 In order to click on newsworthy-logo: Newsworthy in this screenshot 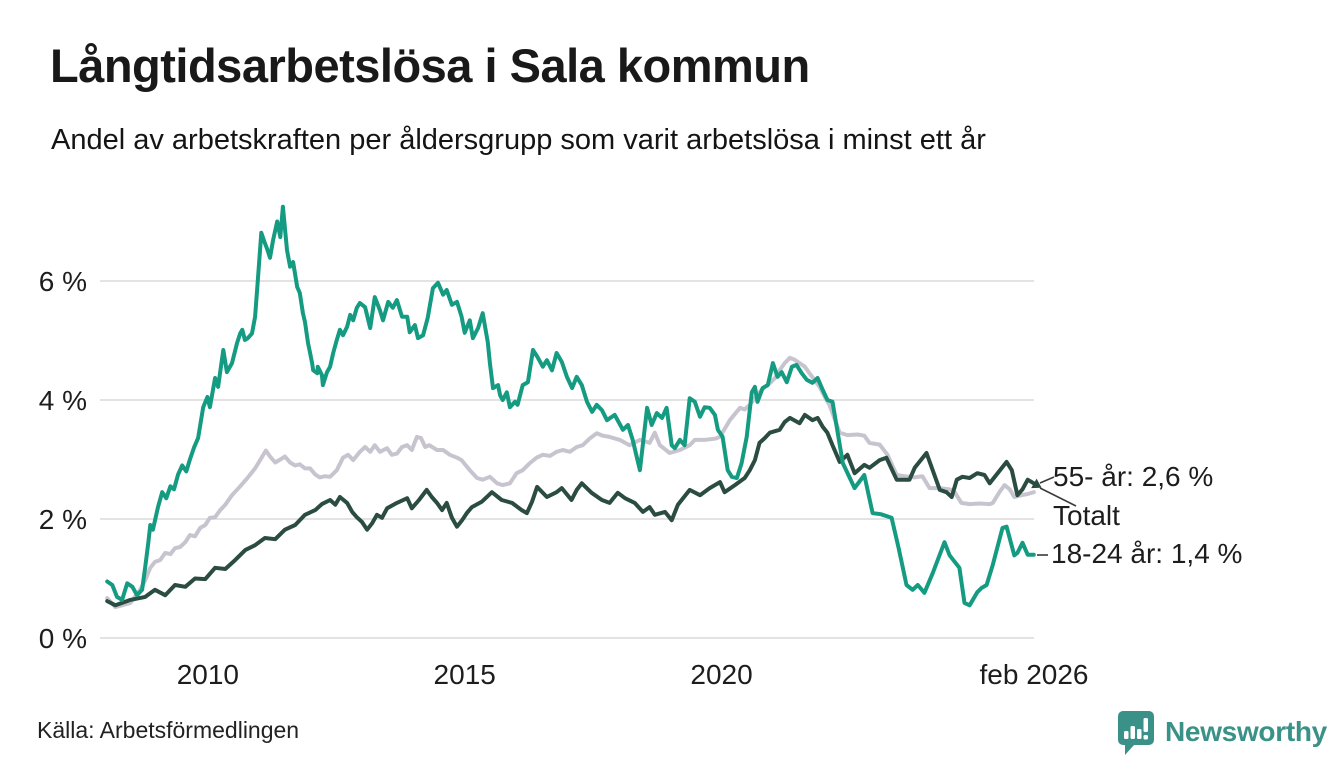, I will do `click(1221, 732)`.